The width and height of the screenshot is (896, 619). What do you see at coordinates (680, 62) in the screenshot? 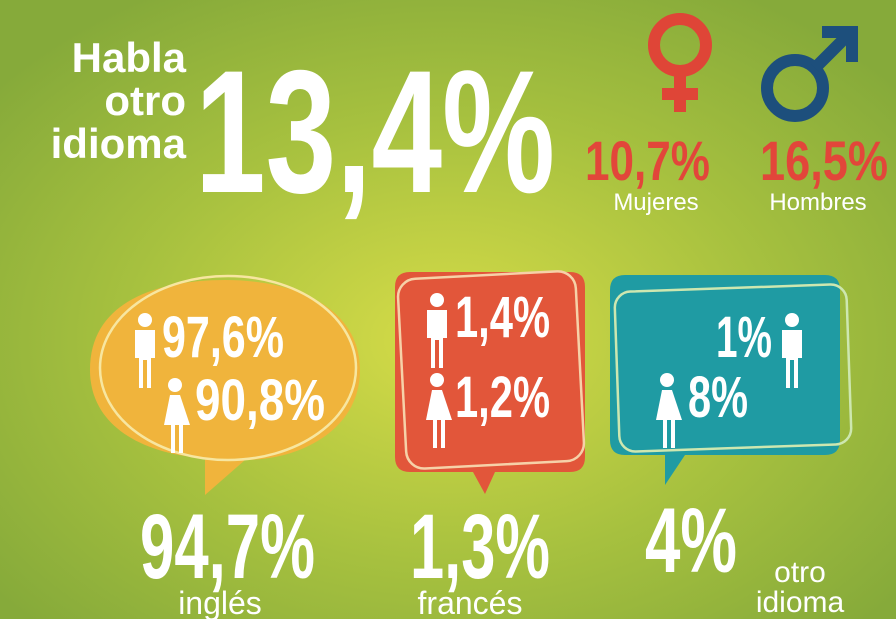
I see `female-symbol` at bounding box center [680, 62].